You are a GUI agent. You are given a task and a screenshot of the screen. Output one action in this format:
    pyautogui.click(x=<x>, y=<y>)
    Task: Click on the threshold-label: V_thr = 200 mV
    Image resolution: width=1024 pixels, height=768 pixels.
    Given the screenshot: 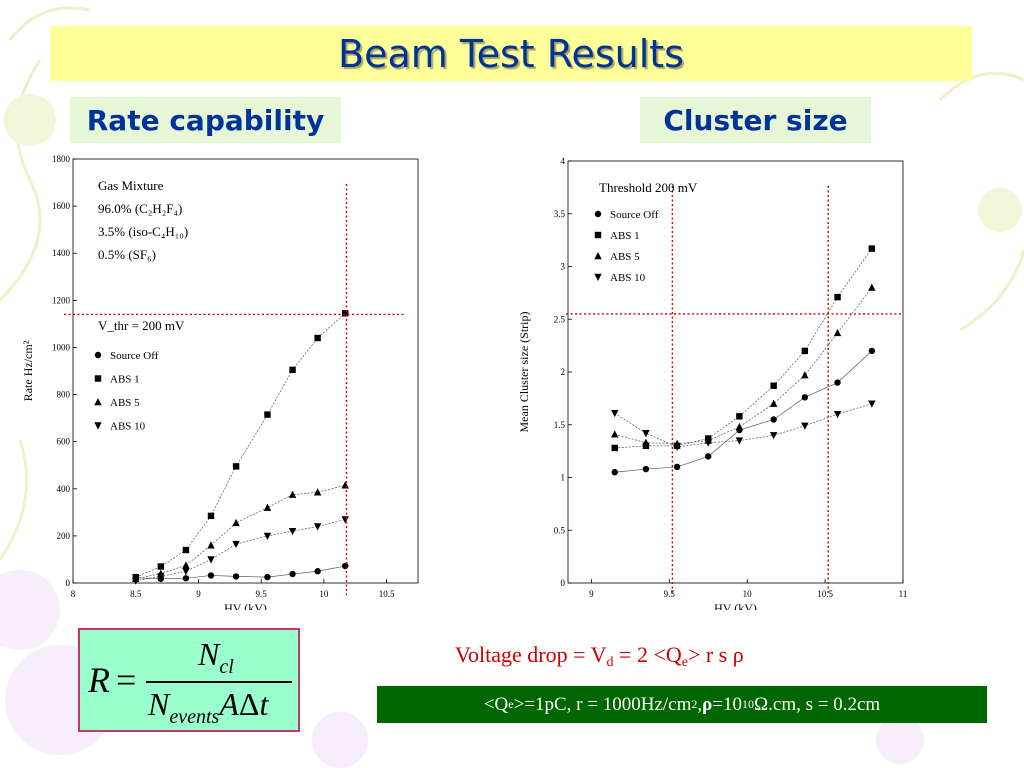 What is the action you would take?
    pyautogui.click(x=141, y=325)
    